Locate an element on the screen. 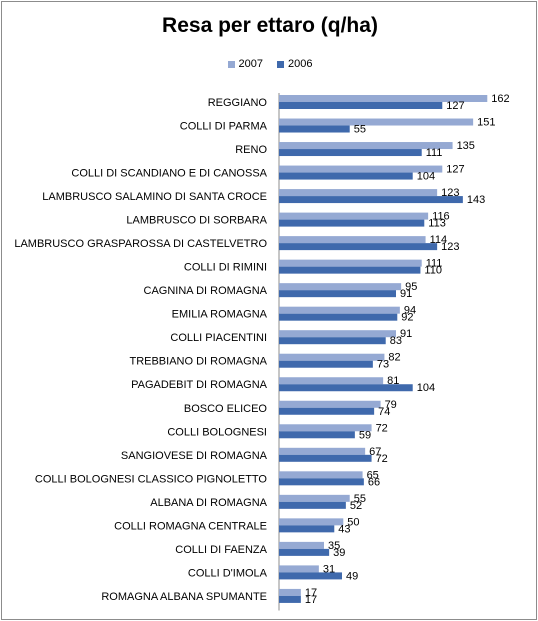 This screenshot has height=621, width=538. data-label-2006: 92 is located at coordinates (407, 318).